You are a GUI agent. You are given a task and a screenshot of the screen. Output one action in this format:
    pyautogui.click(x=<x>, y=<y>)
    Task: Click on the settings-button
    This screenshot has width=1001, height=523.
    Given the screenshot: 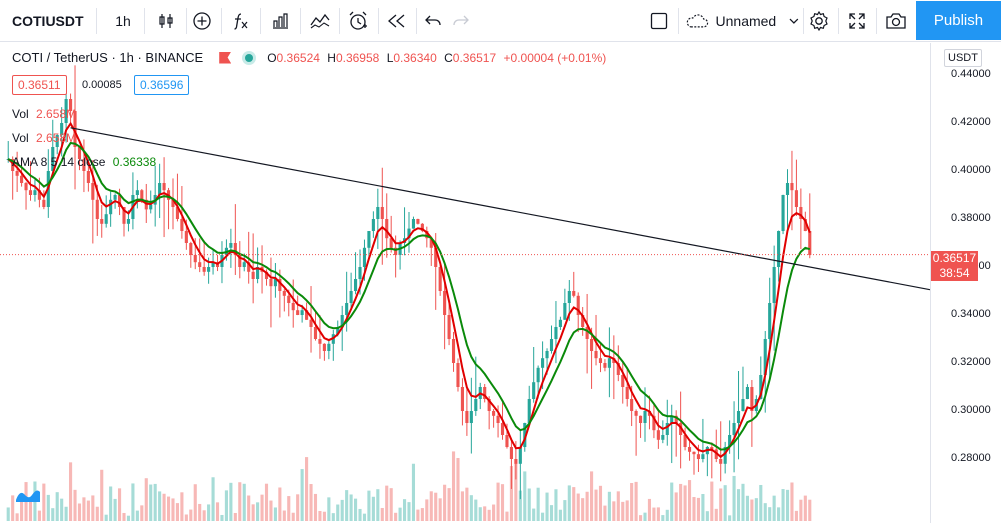 What is the action you would take?
    pyautogui.click(x=819, y=21)
    